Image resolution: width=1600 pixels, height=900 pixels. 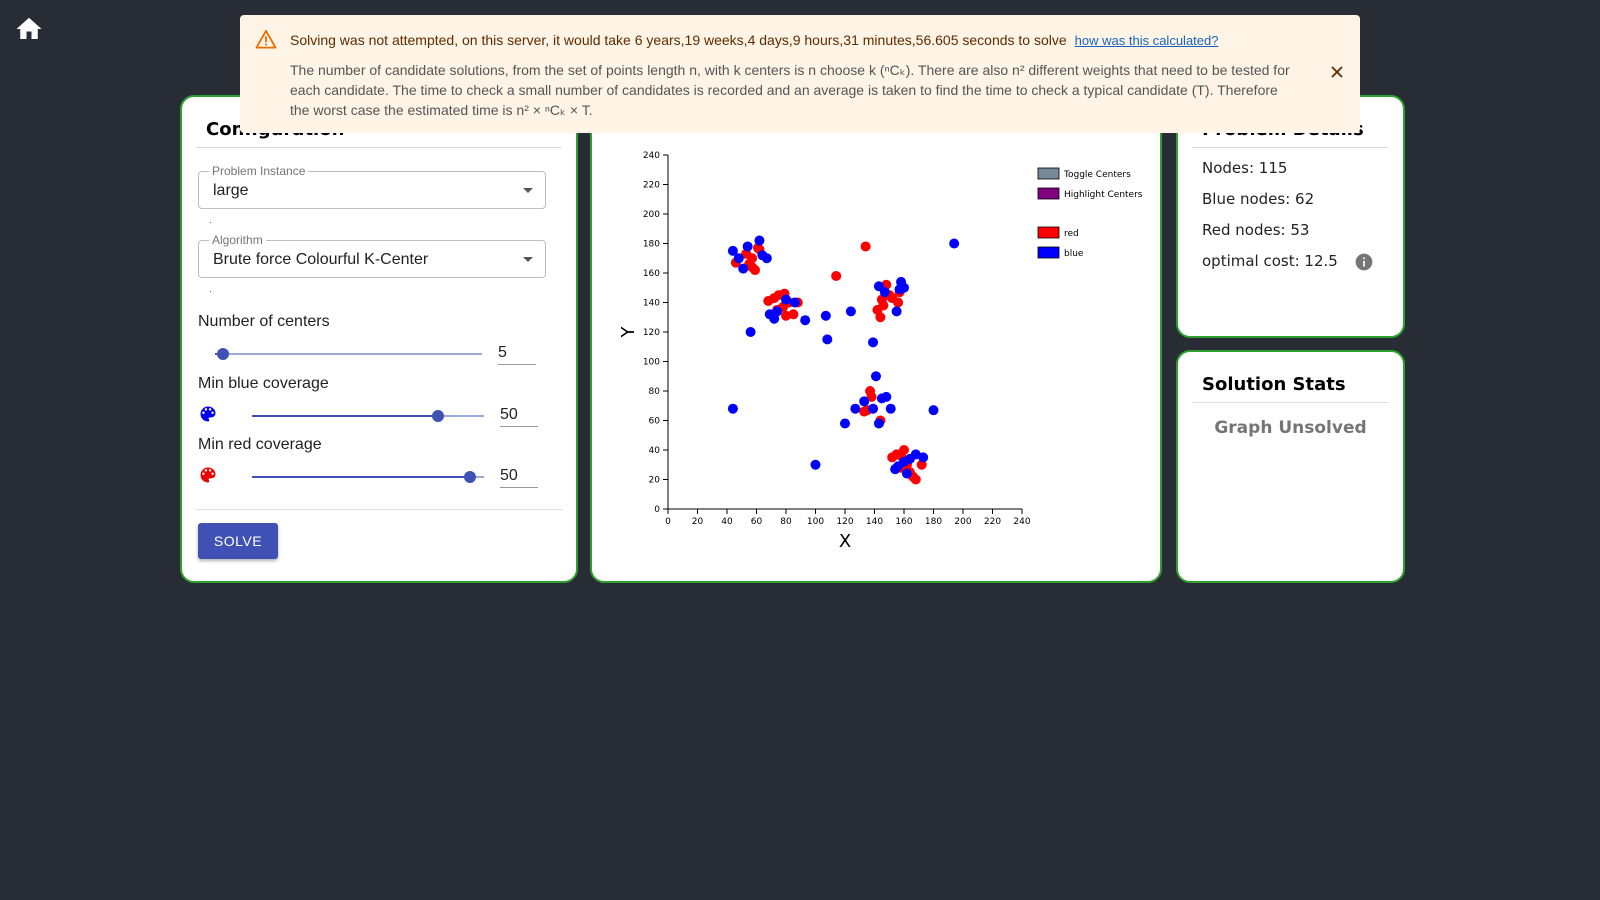 I want to click on centers-slider-thumb, so click(x=223, y=354).